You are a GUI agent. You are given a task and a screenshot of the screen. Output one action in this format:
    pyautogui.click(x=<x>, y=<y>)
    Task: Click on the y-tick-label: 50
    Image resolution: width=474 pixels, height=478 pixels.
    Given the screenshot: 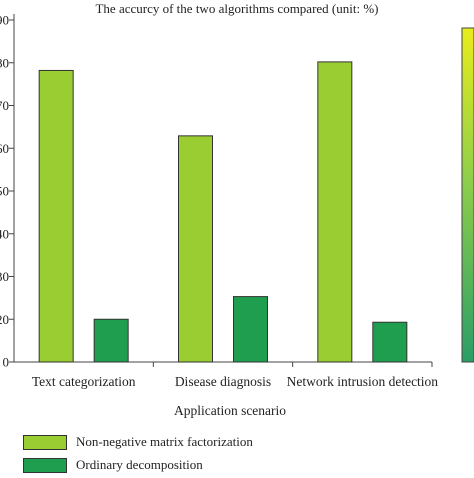 What is the action you would take?
    pyautogui.click(x=4, y=191)
    